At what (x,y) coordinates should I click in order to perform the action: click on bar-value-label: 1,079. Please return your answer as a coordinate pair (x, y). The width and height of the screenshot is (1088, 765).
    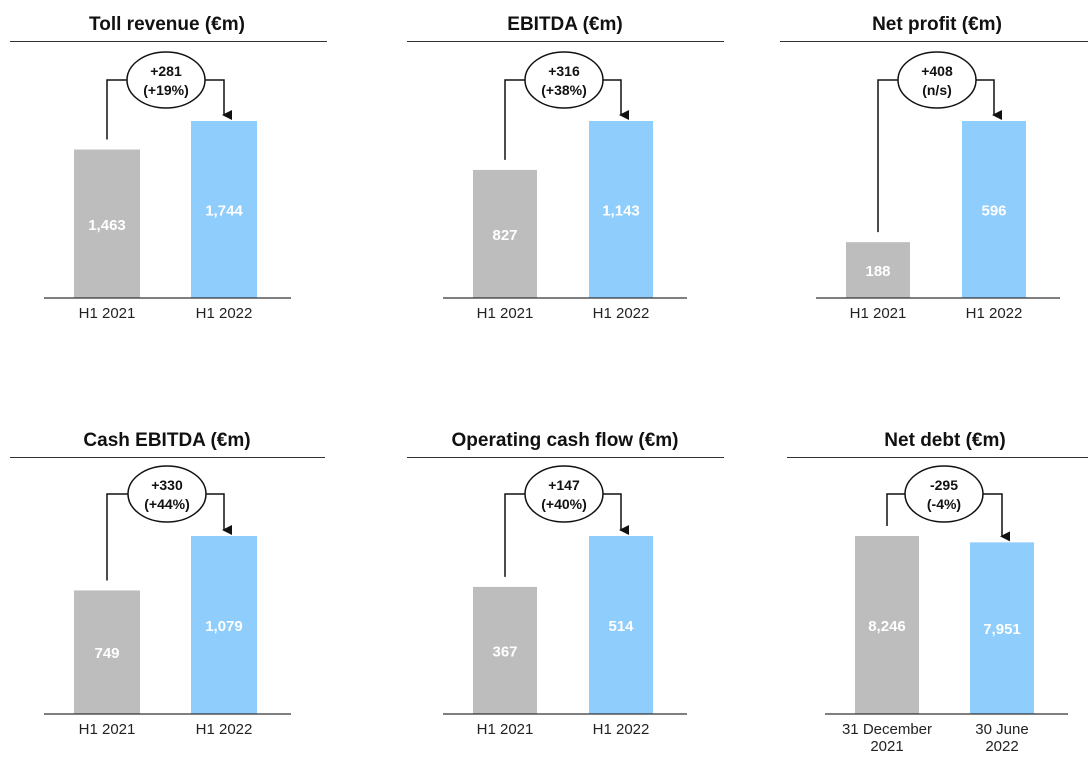
    Looking at the image, I should click on (224, 626).